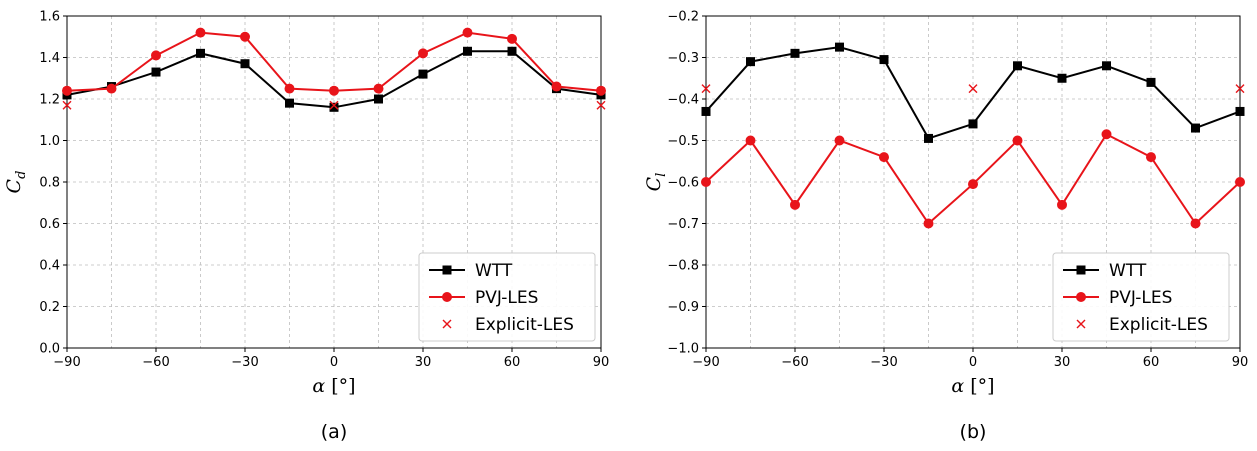  Describe the element at coordinates (49, 100) in the screenshot. I see `y-tick-label: 1.2` at that location.